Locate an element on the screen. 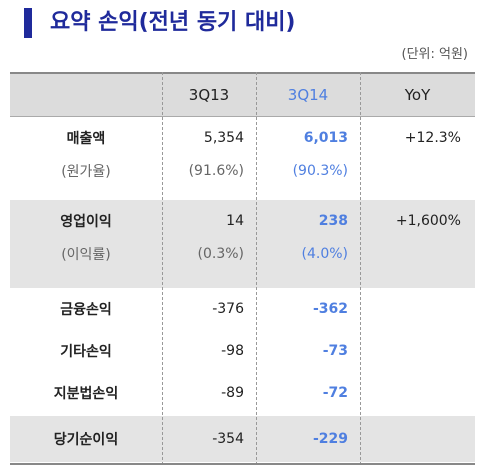 This screenshot has height=467, width=482. table-row-cost-ratio: (원가율) (91.6%) (90.3%) is located at coordinates (242, 171).